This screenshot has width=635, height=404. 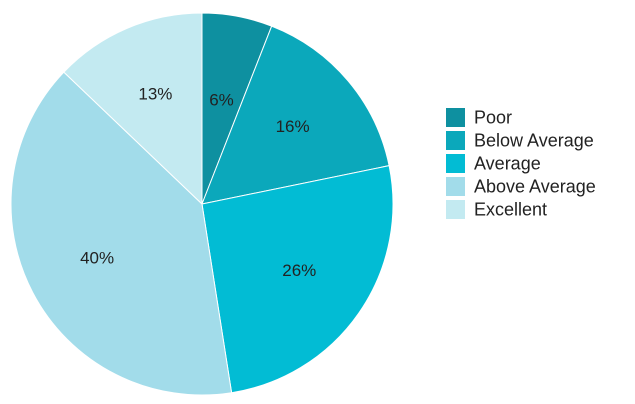 I want to click on legend-swatch-average, so click(x=455, y=163).